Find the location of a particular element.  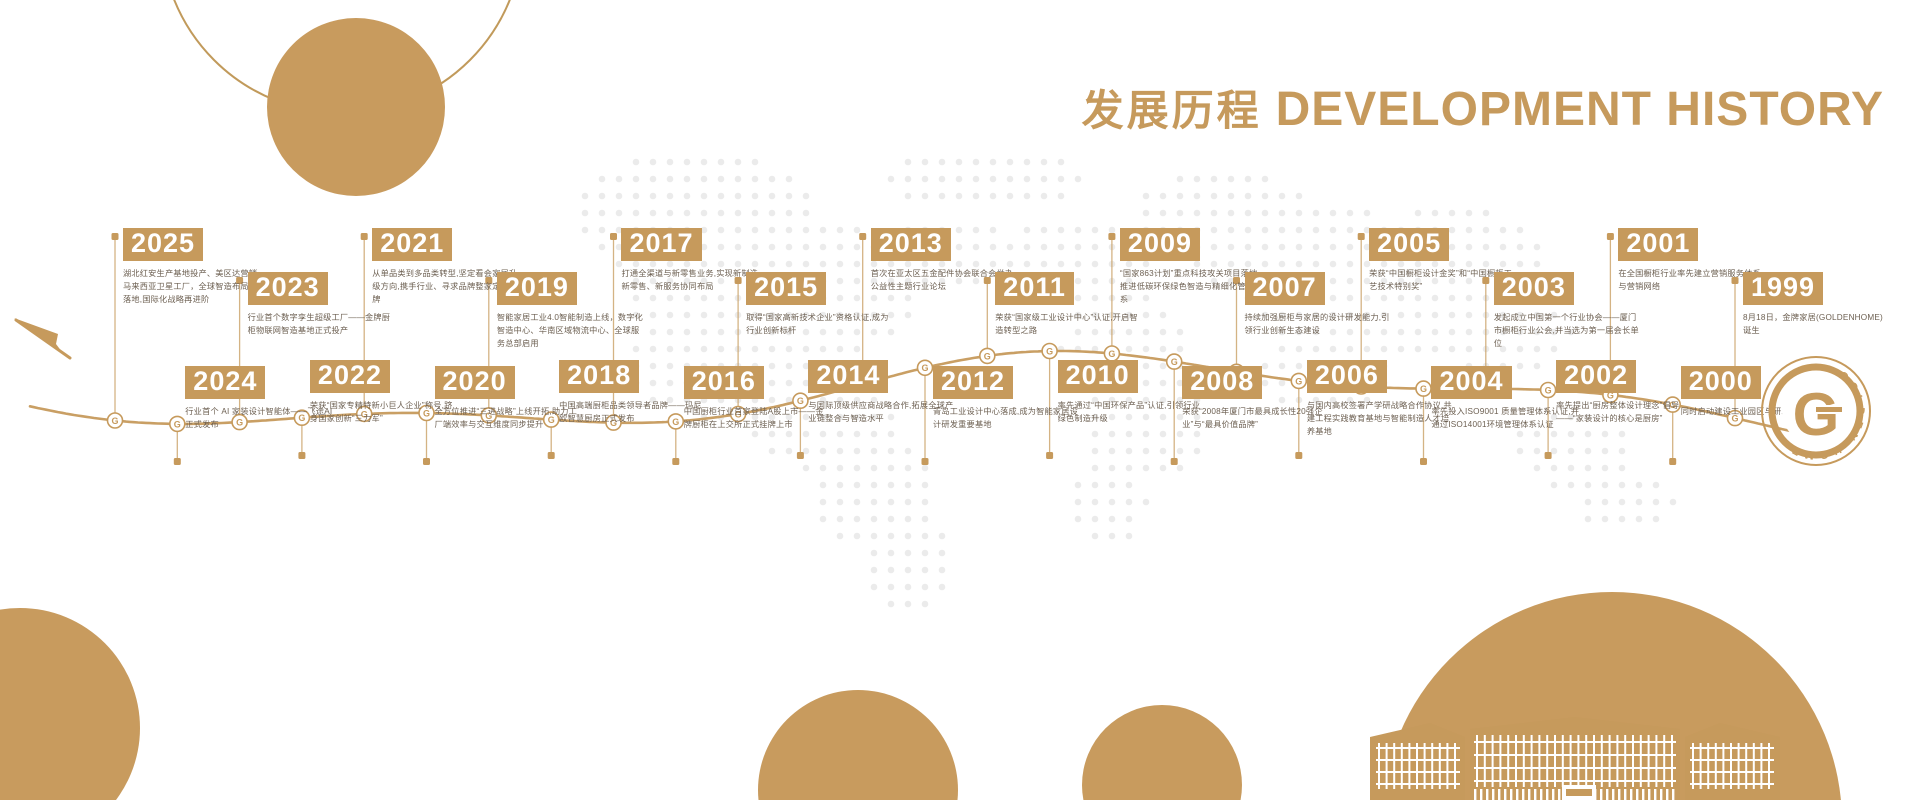

event-year-badge: 2001 is located at coordinates (1658, 245).